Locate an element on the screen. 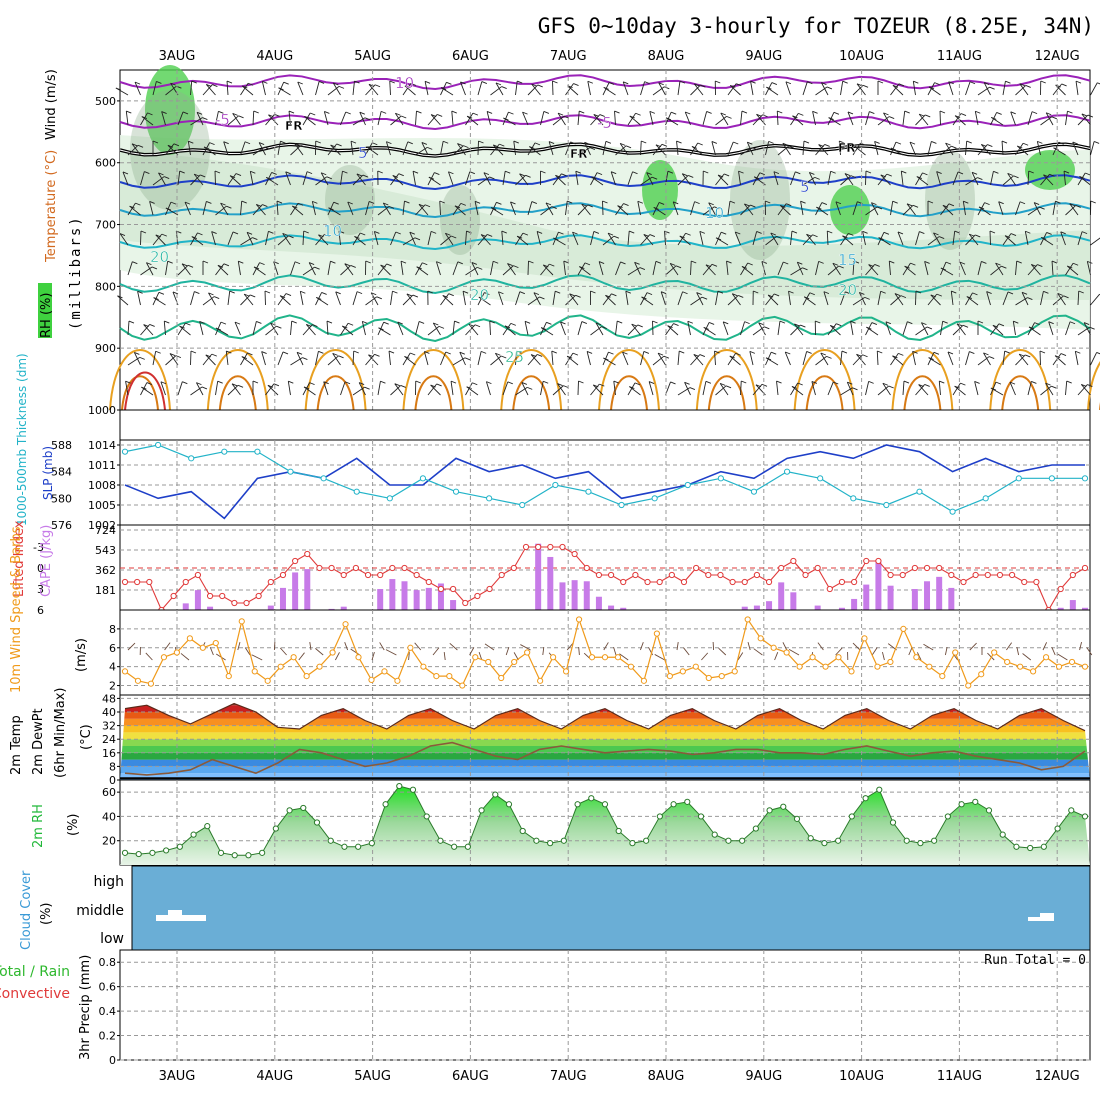 The image size is (1100, 1100). bottom-date-label: 10AUG is located at coordinates (861, 1076).